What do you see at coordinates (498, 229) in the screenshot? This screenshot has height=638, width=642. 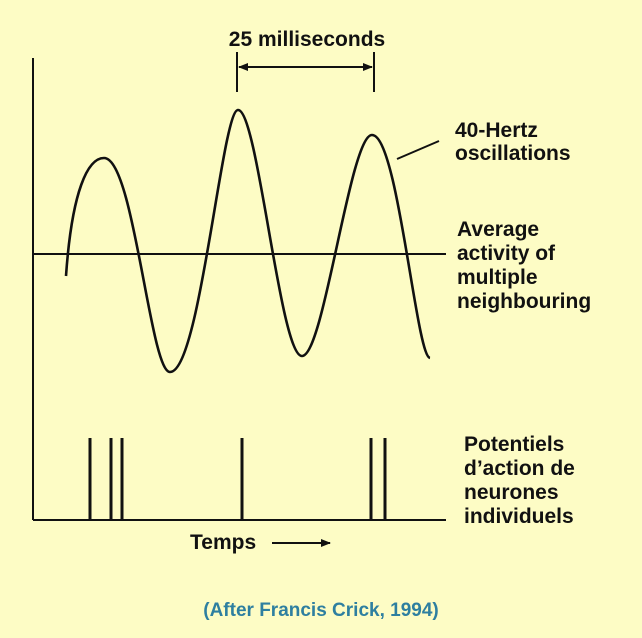 I see `average-label-line-1: Average` at bounding box center [498, 229].